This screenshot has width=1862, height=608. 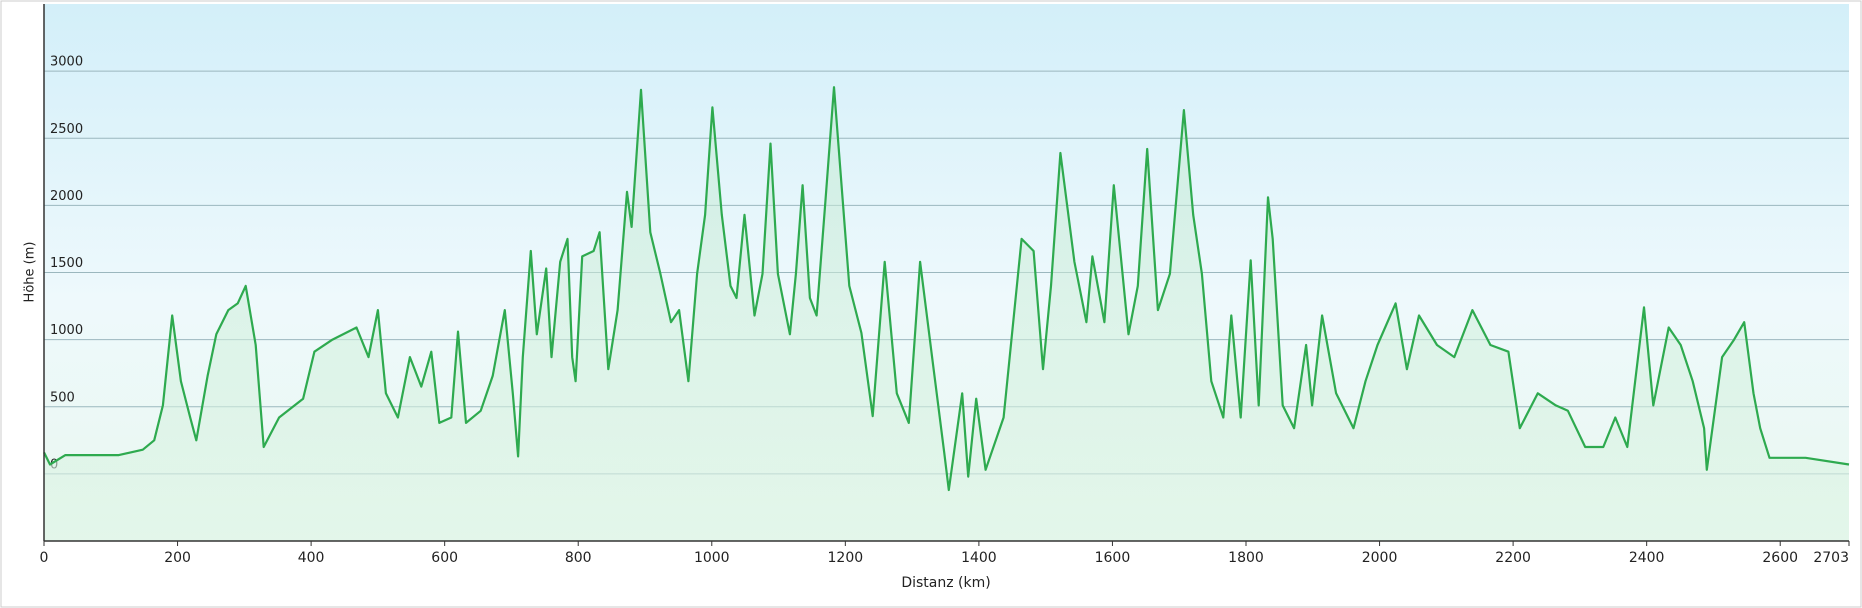 I want to click on y-tick-label: 3000, so click(x=66, y=62).